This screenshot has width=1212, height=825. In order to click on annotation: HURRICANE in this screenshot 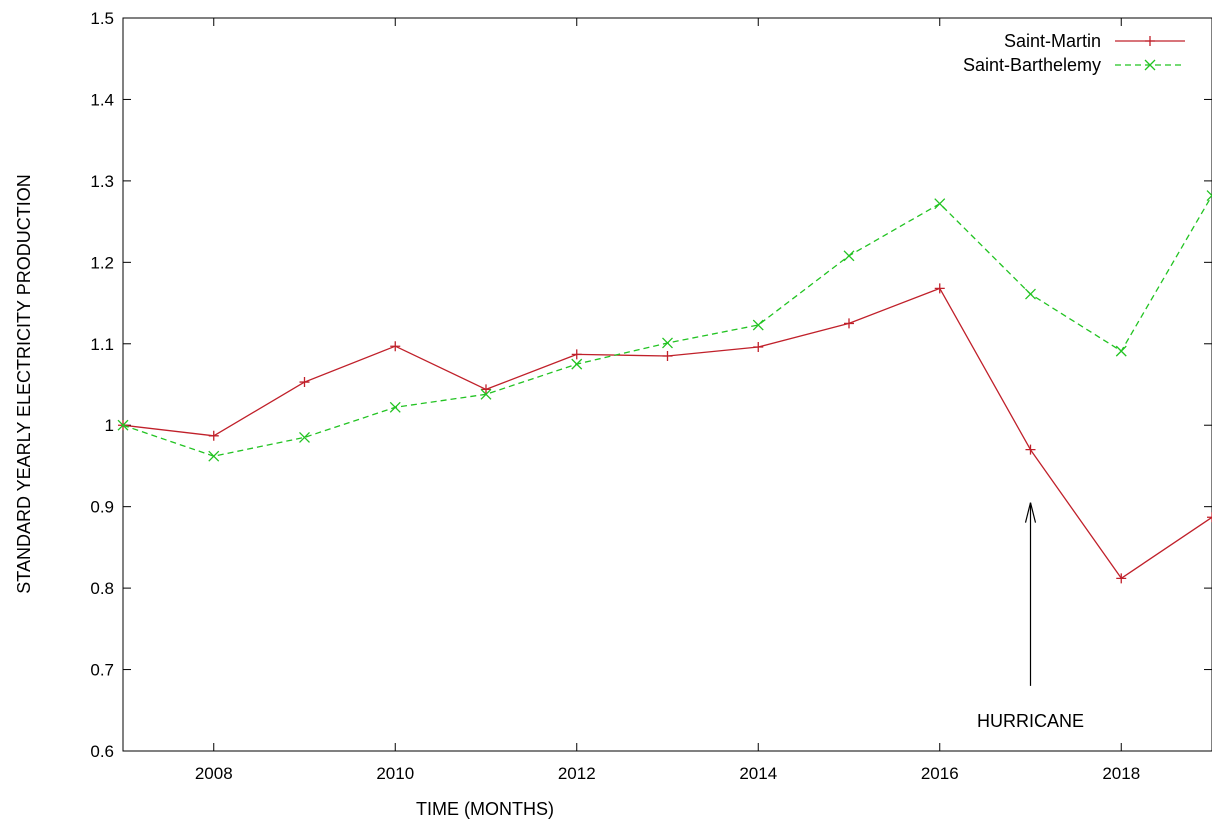, I will do `click(1030, 616)`.